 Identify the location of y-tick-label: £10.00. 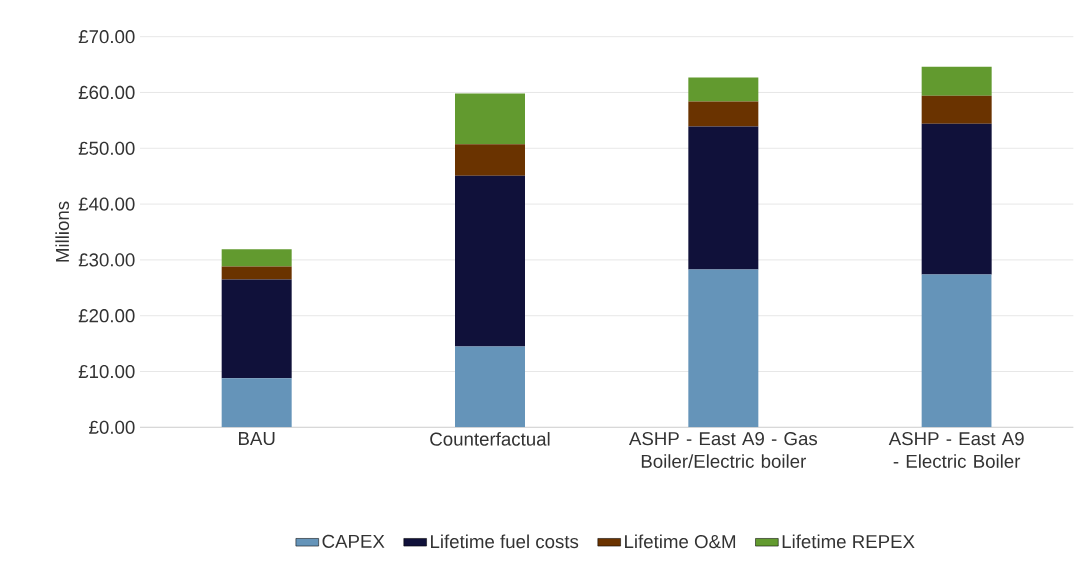
(106, 371).